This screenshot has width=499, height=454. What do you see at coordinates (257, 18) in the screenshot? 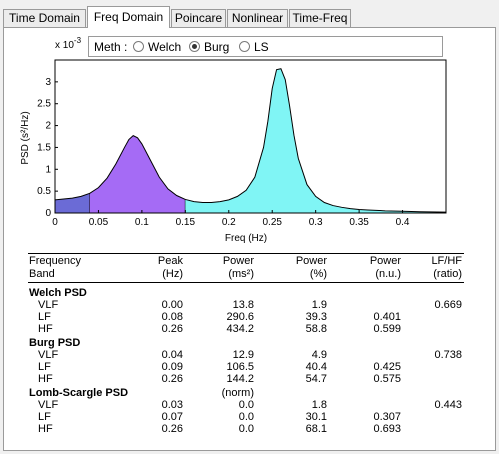
I see `tab-nonlinear: Nonlinear` at bounding box center [257, 18].